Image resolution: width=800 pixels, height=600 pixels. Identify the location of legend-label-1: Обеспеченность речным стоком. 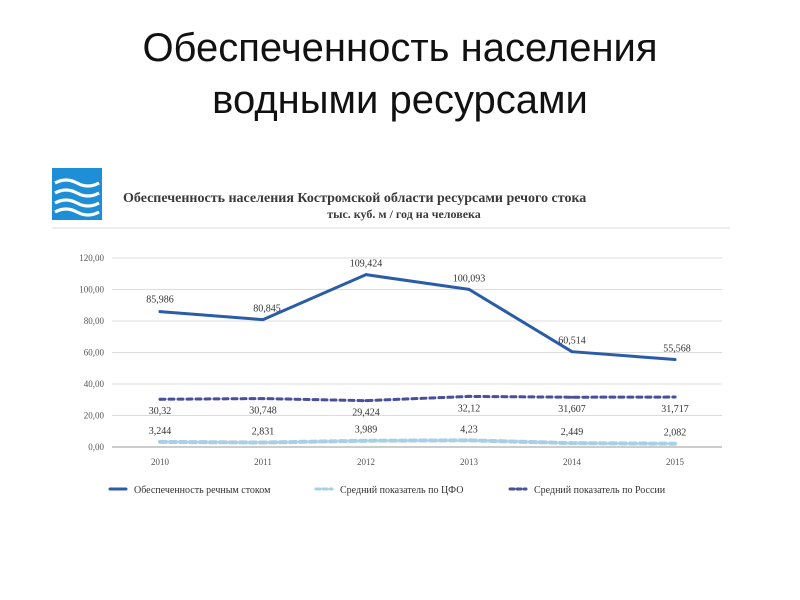
(202, 490).